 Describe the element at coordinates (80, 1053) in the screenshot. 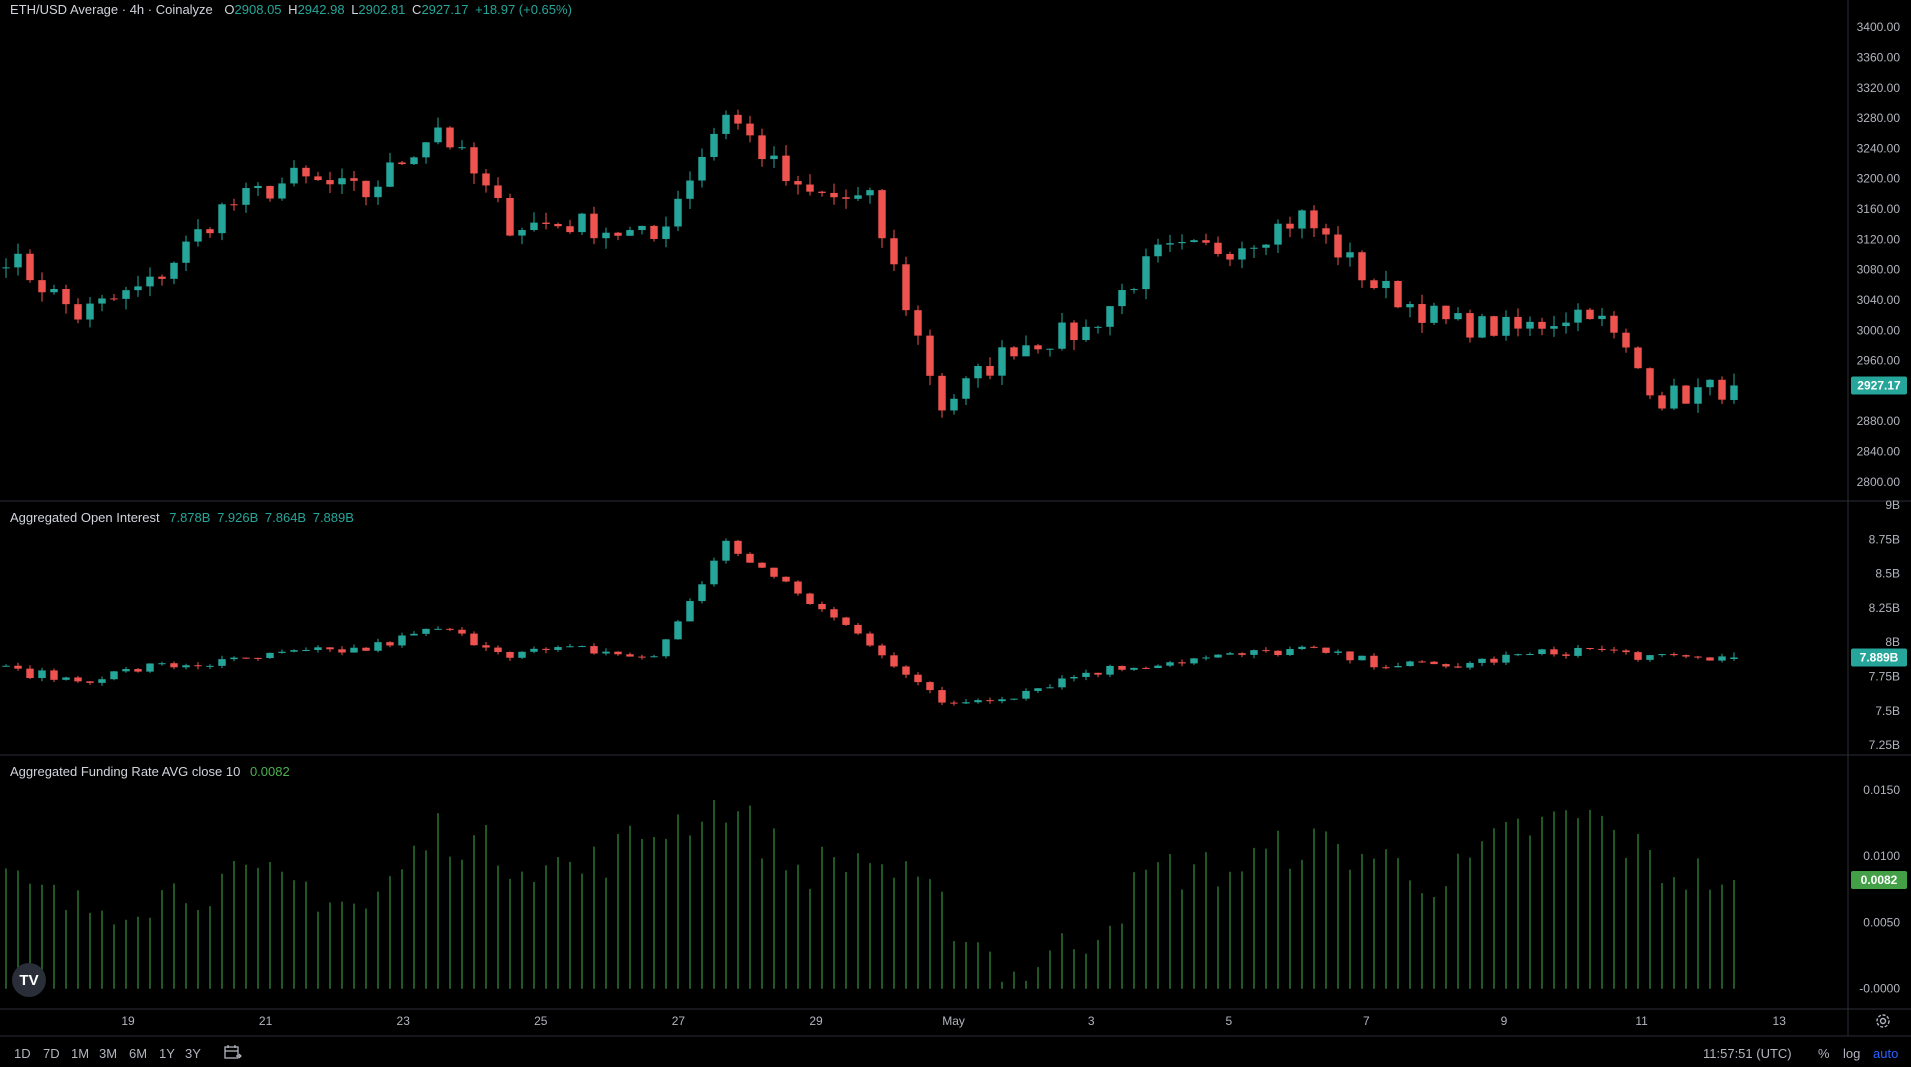

I see `range-1m-button: 1M` at that location.